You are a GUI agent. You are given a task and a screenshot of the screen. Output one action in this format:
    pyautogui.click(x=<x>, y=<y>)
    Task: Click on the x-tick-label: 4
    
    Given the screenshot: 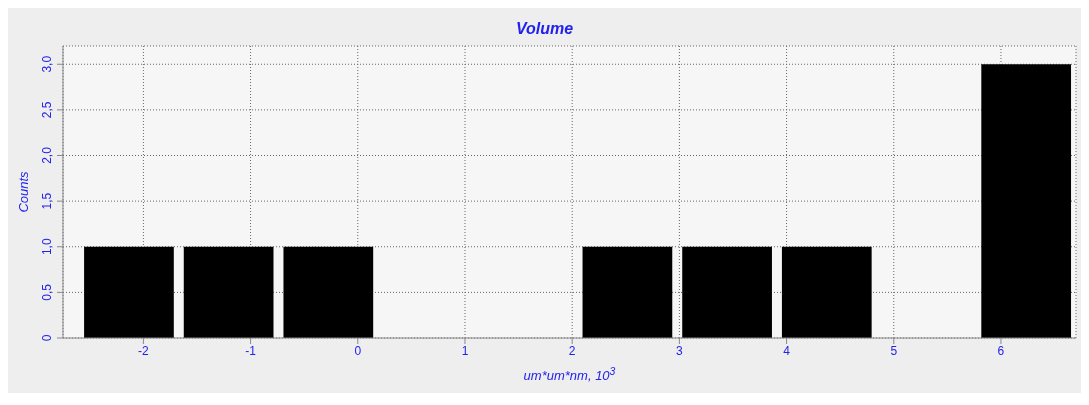 What is the action you would take?
    pyautogui.click(x=787, y=350)
    